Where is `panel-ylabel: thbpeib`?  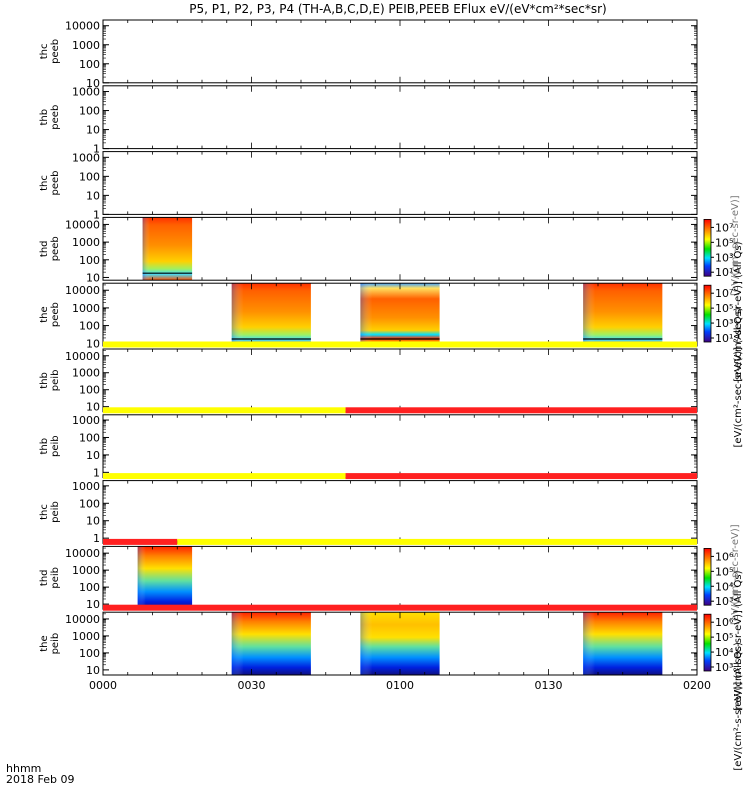
panel-ylabel: thbpeib is located at coordinates (50, 381).